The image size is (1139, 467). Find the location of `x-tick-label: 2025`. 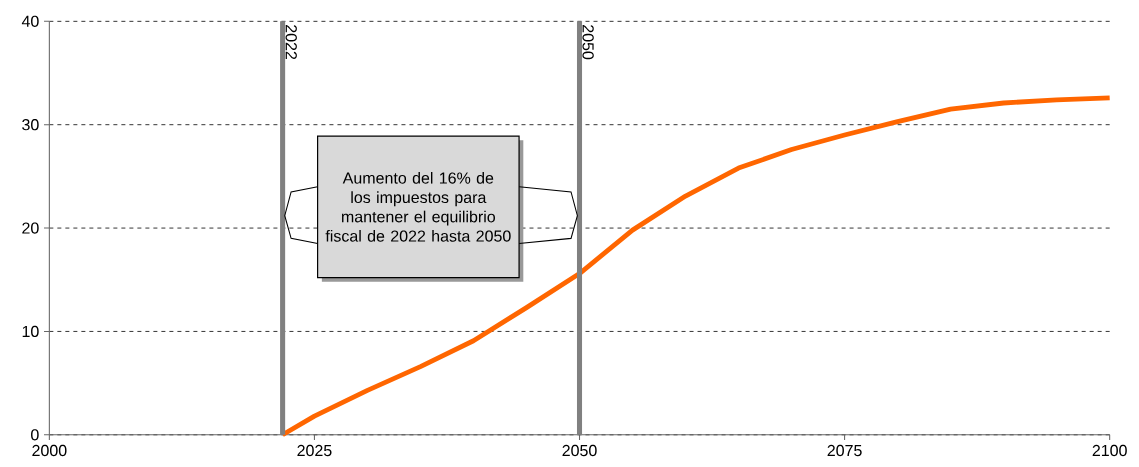

x-tick-label: 2025 is located at coordinates (314, 450).